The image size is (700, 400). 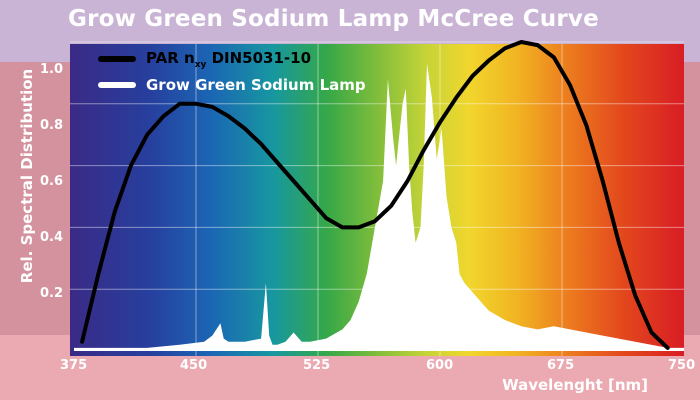 What do you see at coordinates (52, 69) in the screenshot?
I see `y-tick-label: 1.0` at bounding box center [52, 69].